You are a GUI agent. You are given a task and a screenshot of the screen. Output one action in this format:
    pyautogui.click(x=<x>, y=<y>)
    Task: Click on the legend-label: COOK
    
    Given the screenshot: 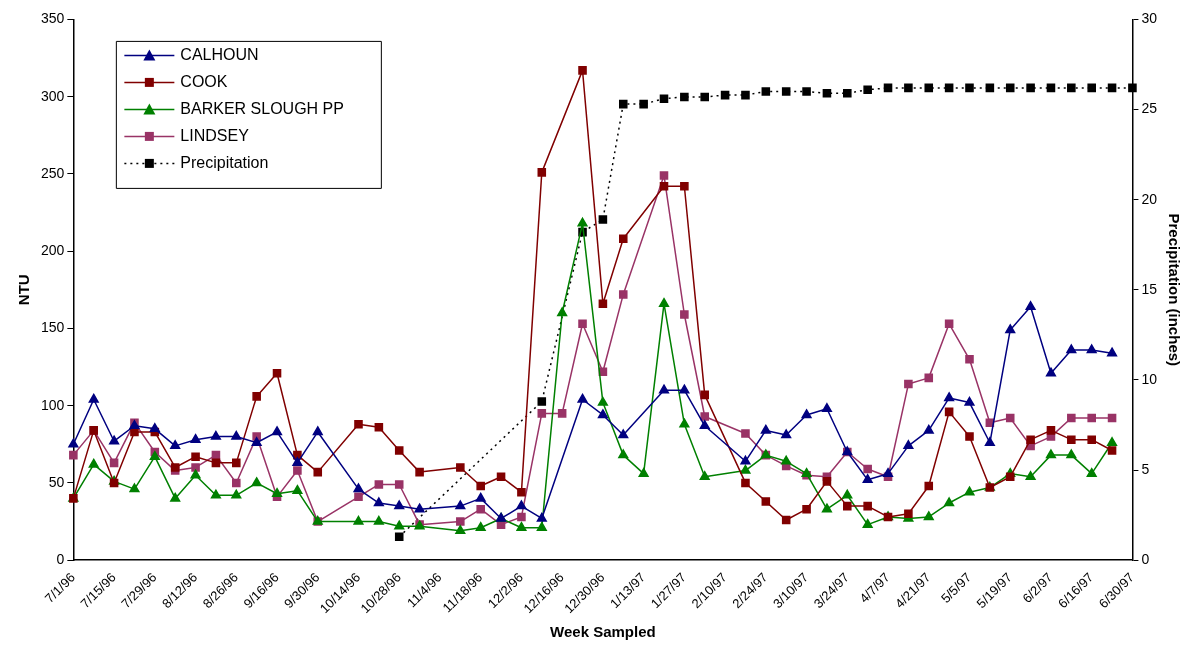 What is the action you would take?
    pyautogui.click(x=204, y=81)
    